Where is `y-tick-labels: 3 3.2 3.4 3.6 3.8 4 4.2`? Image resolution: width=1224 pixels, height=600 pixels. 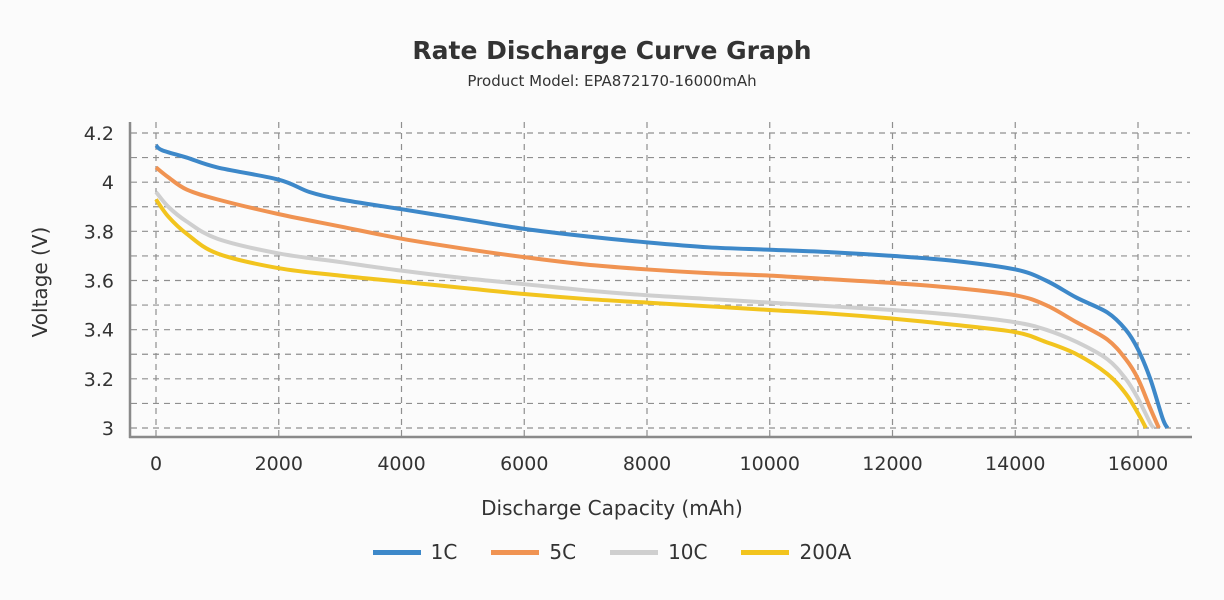 y-tick-labels: 3 3.2 3.4 3.6 3.8 4 4.2 is located at coordinates (99, 281).